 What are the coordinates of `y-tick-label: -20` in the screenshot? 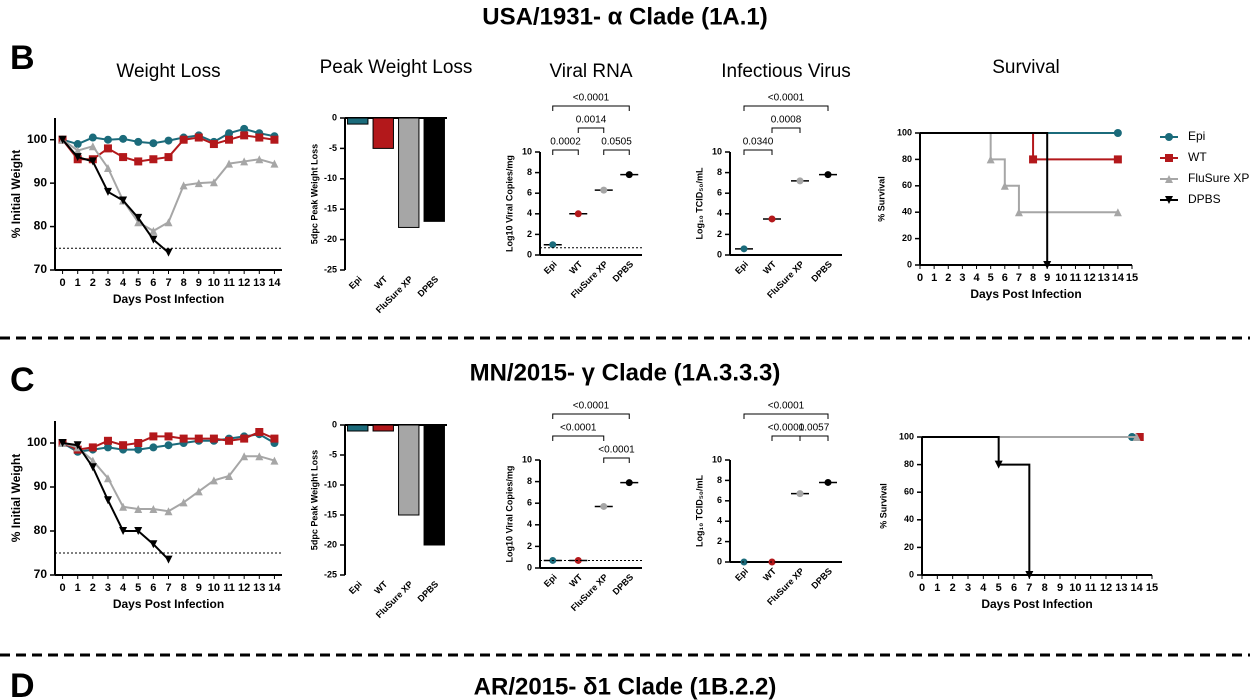 It's located at (330, 239).